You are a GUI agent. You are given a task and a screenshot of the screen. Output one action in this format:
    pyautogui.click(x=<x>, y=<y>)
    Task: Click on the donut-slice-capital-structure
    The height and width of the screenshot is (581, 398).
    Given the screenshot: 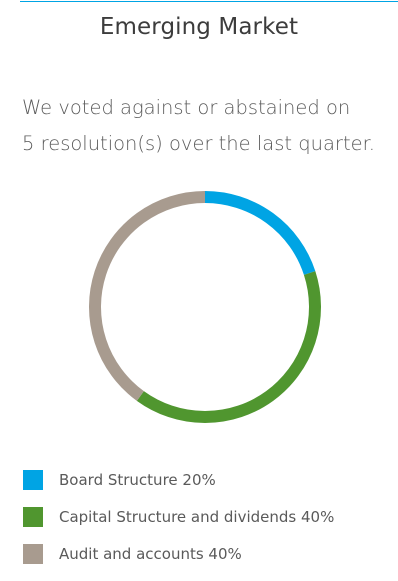 What is the action you would take?
    pyautogui.click(x=228, y=347)
    